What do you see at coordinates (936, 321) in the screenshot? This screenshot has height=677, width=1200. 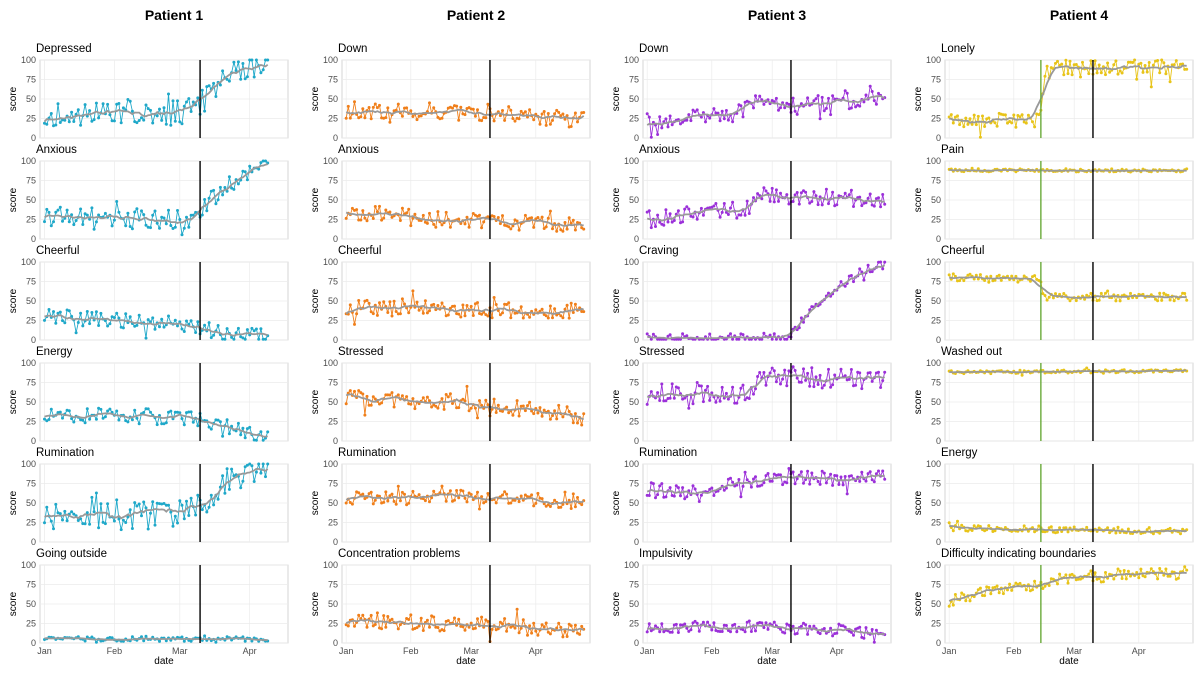 I see `y-tick-label: 25` at bounding box center [936, 321].